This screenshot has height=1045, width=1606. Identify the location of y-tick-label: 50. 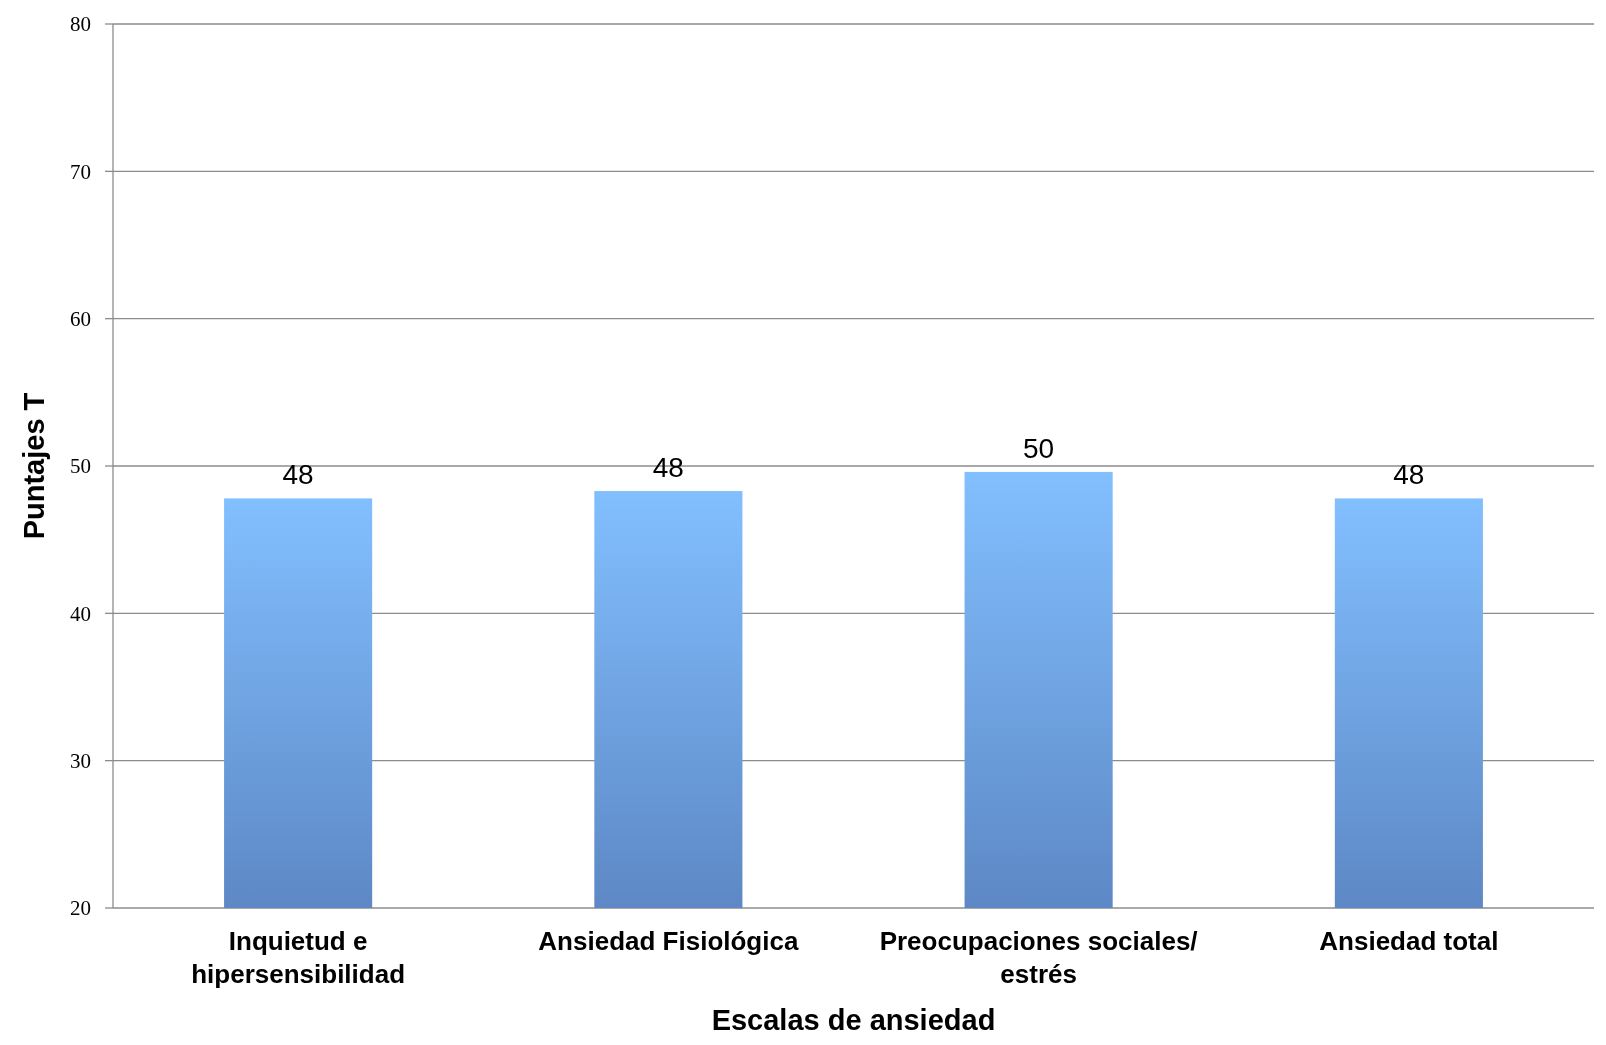
(80, 466).